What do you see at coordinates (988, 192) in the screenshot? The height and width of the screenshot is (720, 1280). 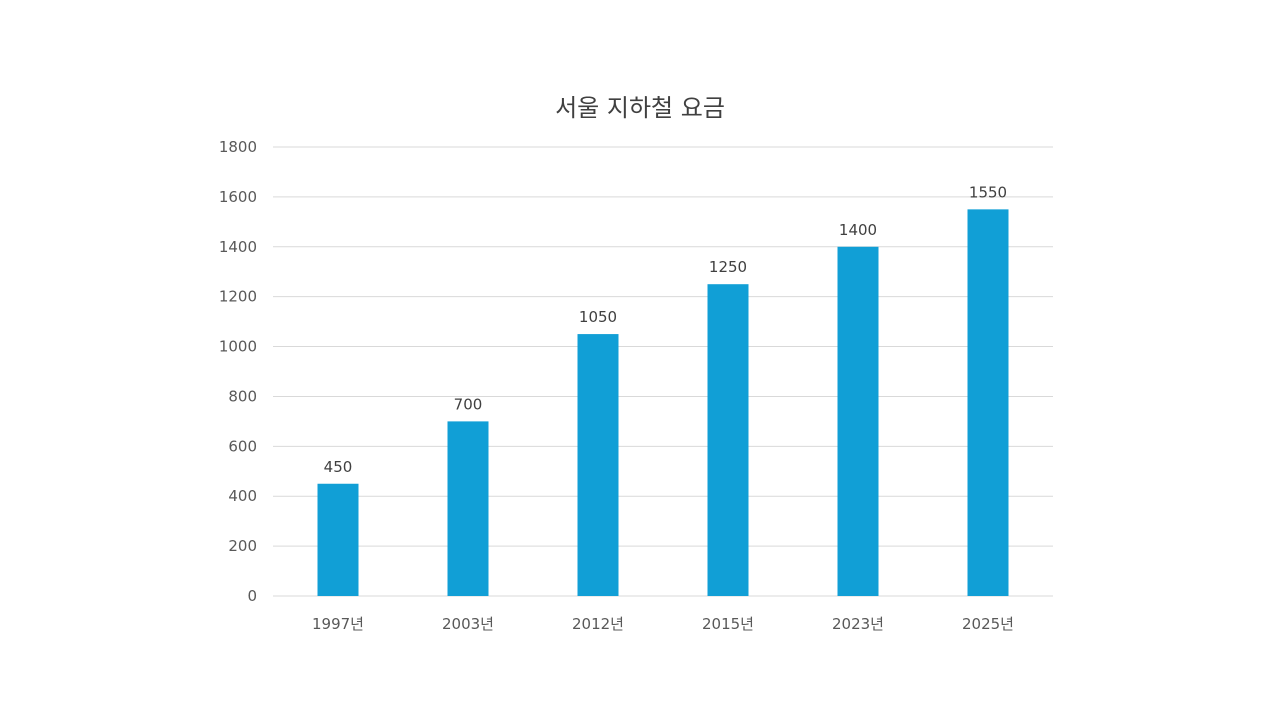 I see `data-label: 1550` at bounding box center [988, 192].